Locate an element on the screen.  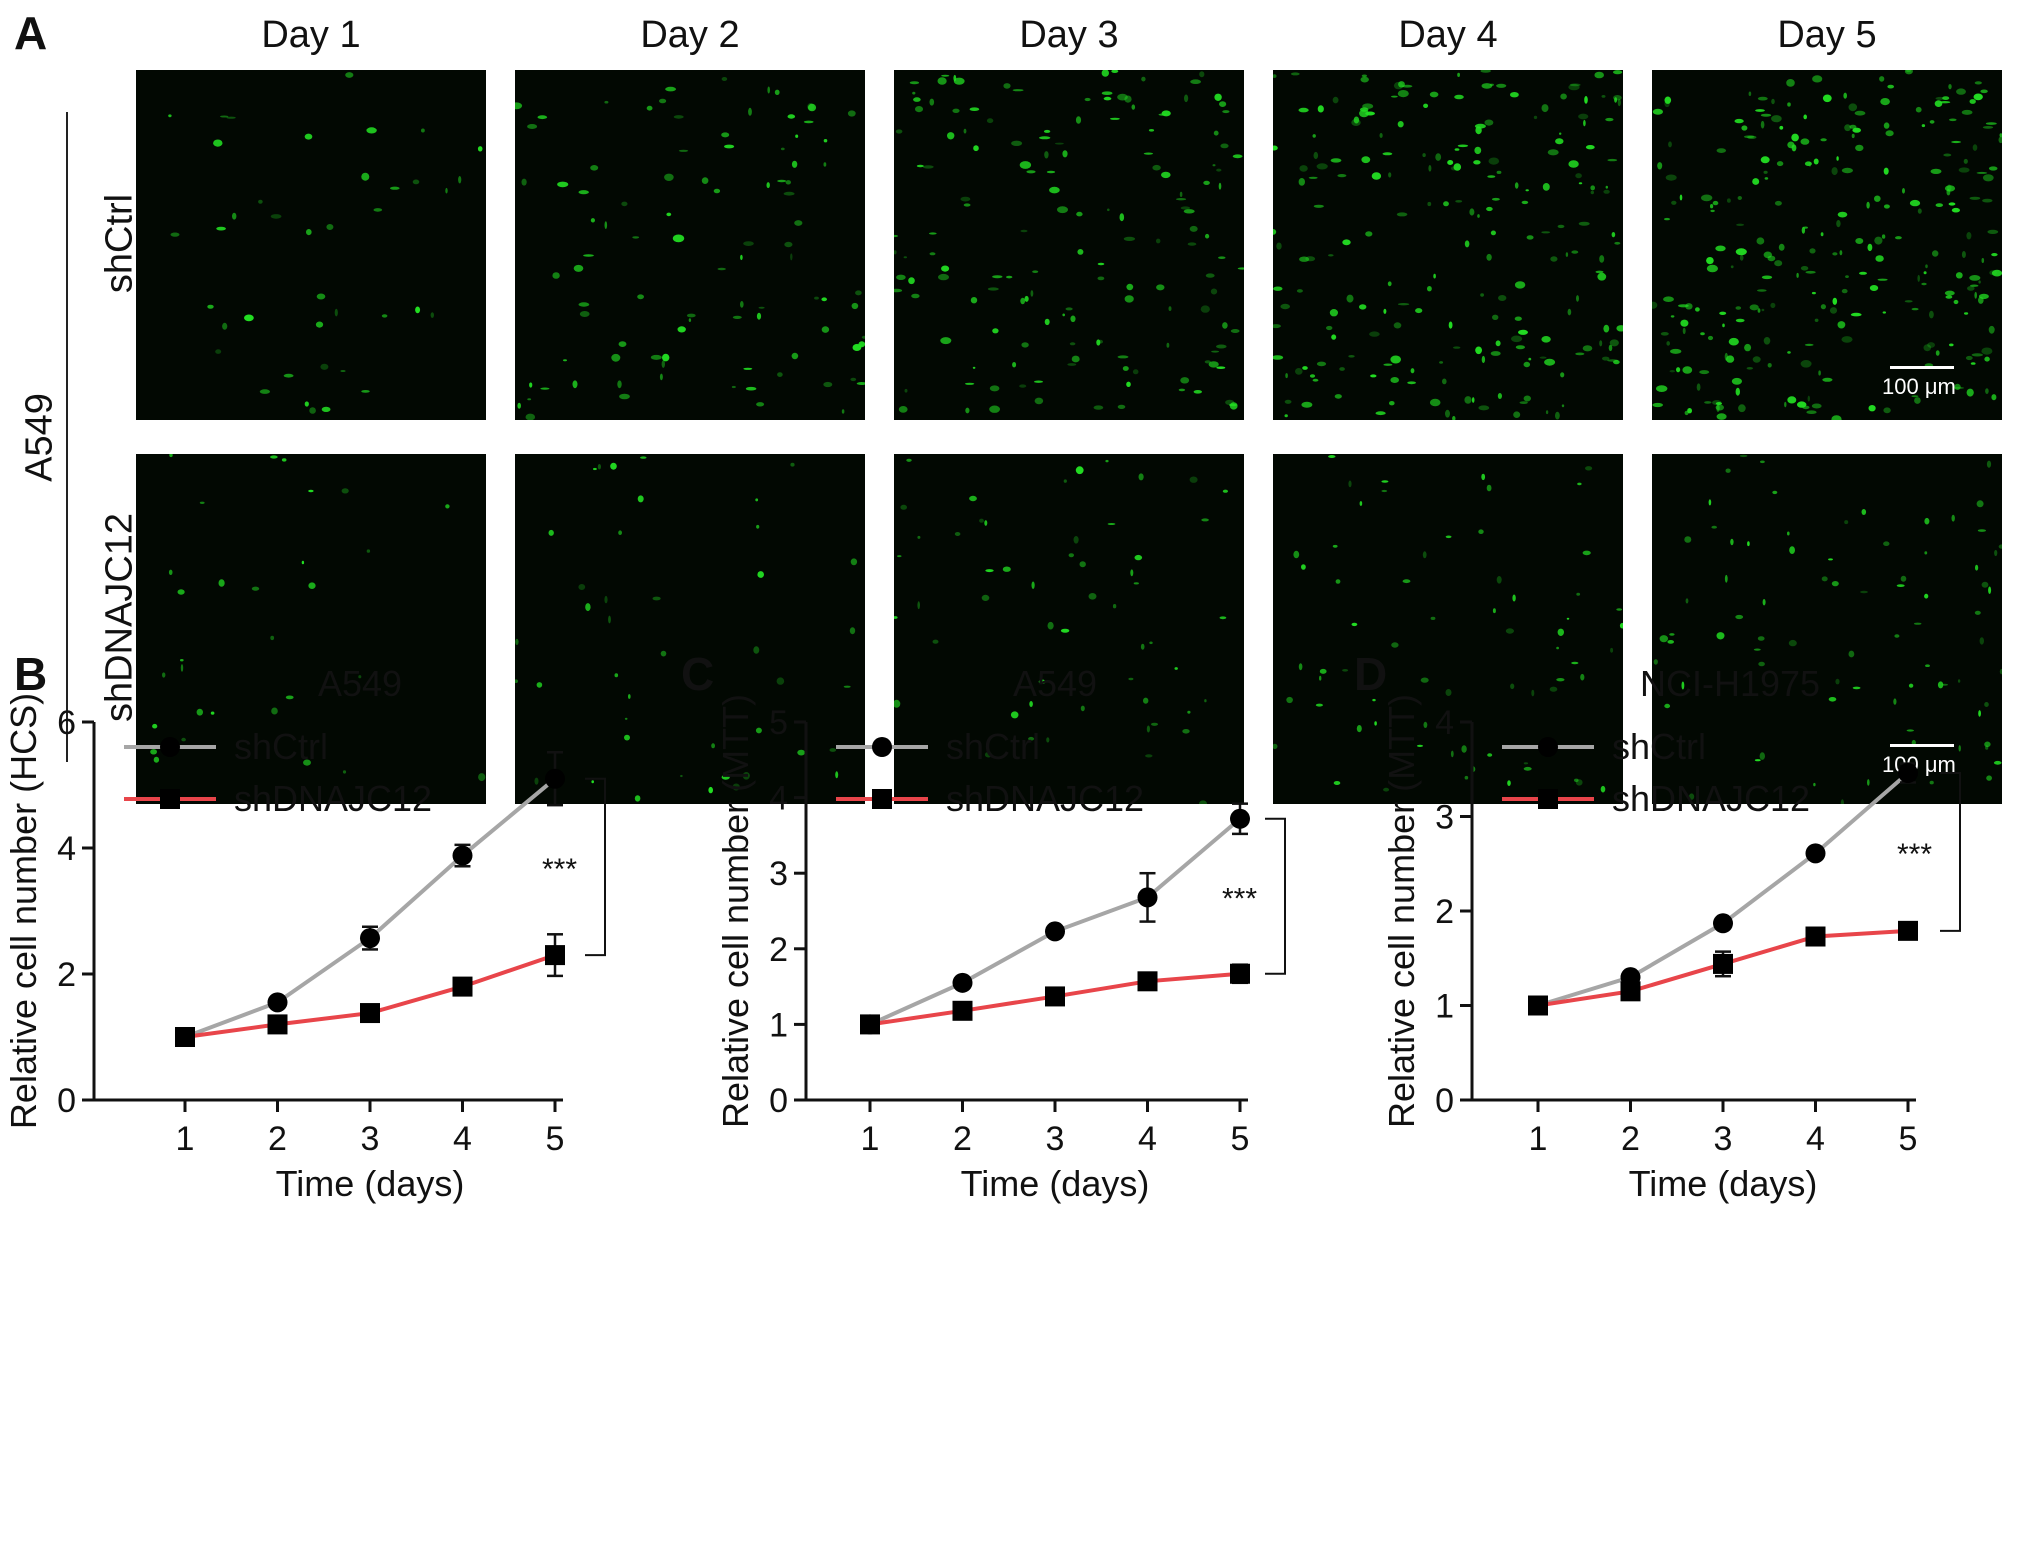
series-line-shdnajc12 is located at coordinates (370, 996).